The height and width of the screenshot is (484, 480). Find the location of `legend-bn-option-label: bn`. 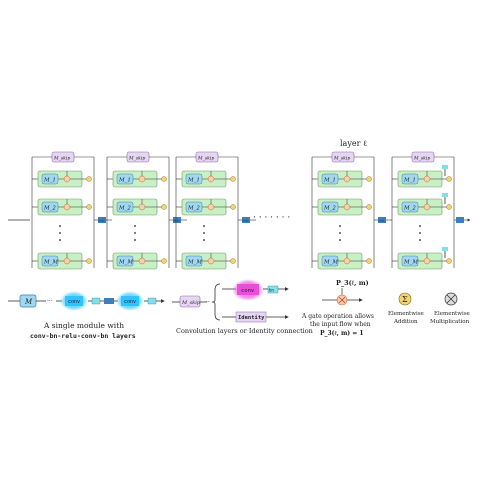

legend-bn-option-label: bn is located at coordinates (271, 290).